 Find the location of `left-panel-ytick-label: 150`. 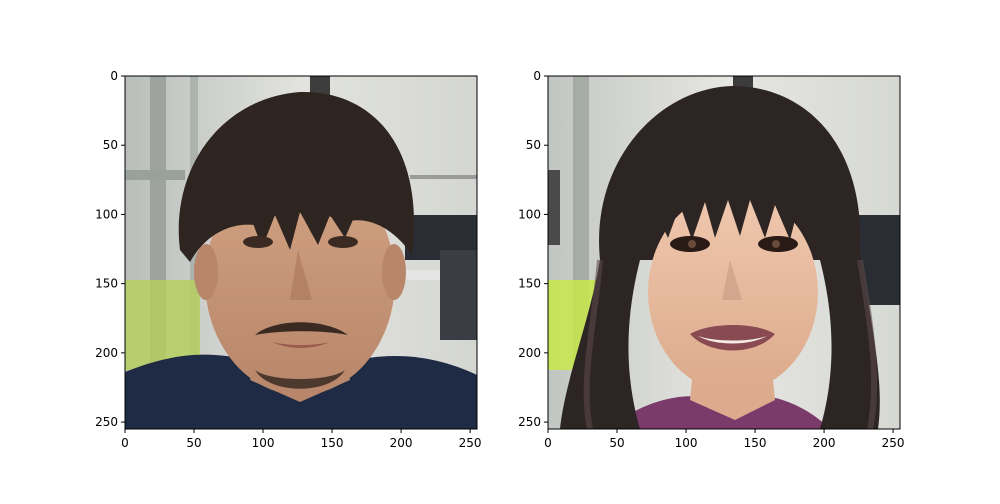

left-panel-ytick-label: 150 is located at coordinates (106, 284).